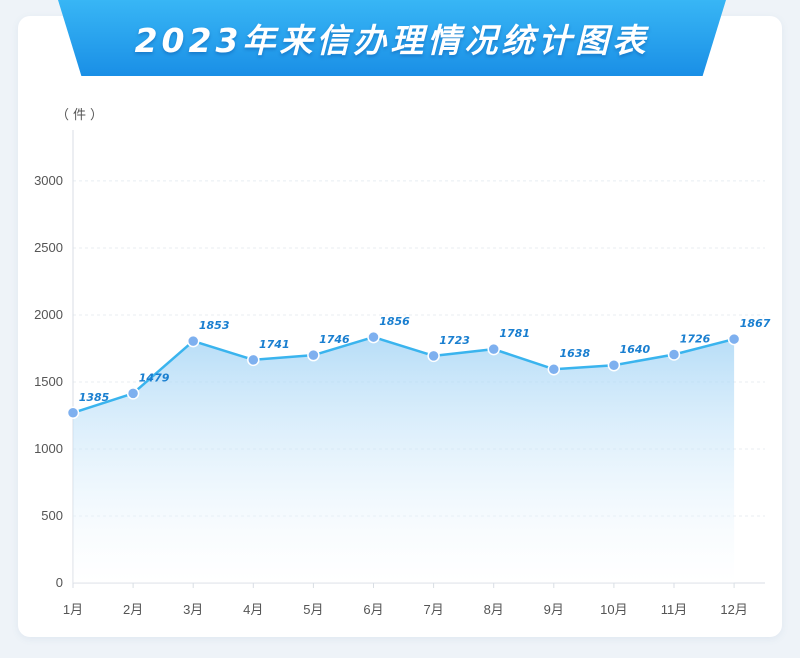 Image resolution: width=800 pixels, height=658 pixels. What do you see at coordinates (94, 397) in the screenshot?
I see `data-label: 1385` at bounding box center [94, 397].